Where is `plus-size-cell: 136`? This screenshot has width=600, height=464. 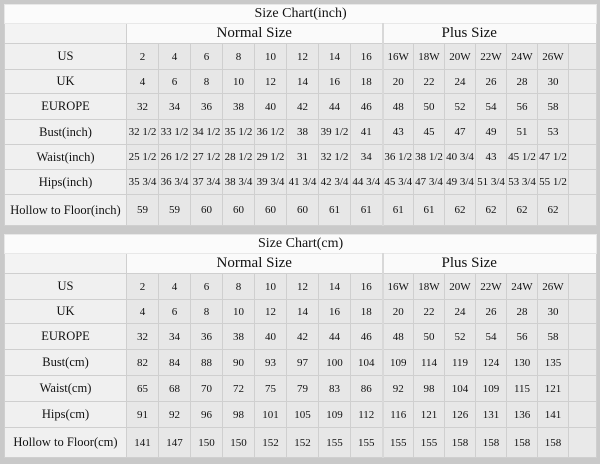 plus-size-cell: 136 is located at coordinates (522, 414).